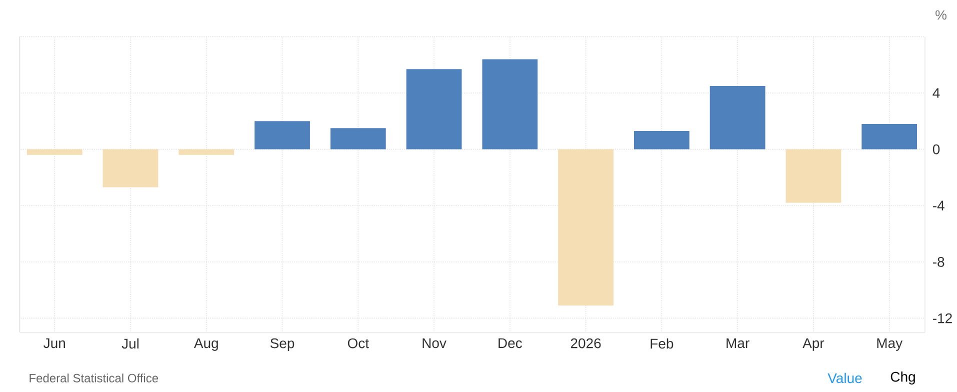  What do you see at coordinates (936, 93) in the screenshot?
I see `y-tick-label: 4` at bounding box center [936, 93].